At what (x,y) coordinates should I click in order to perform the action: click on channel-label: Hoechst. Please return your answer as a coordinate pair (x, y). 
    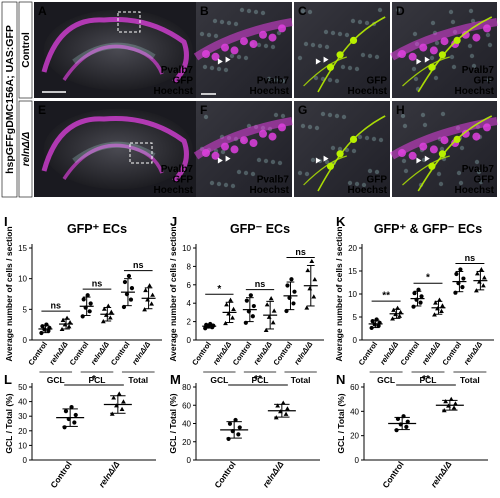
    Looking at the image, I should click on (475, 91).